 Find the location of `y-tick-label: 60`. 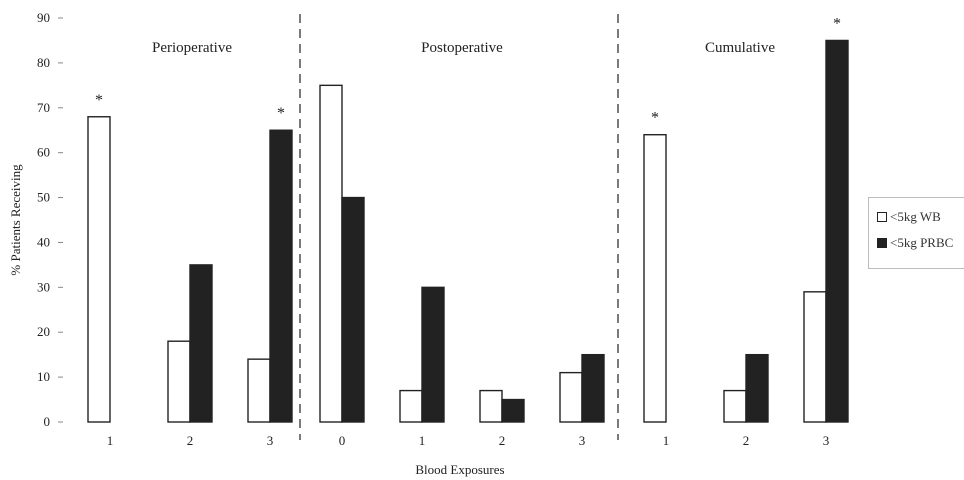

y-tick-label: 60 is located at coordinates (43, 152).